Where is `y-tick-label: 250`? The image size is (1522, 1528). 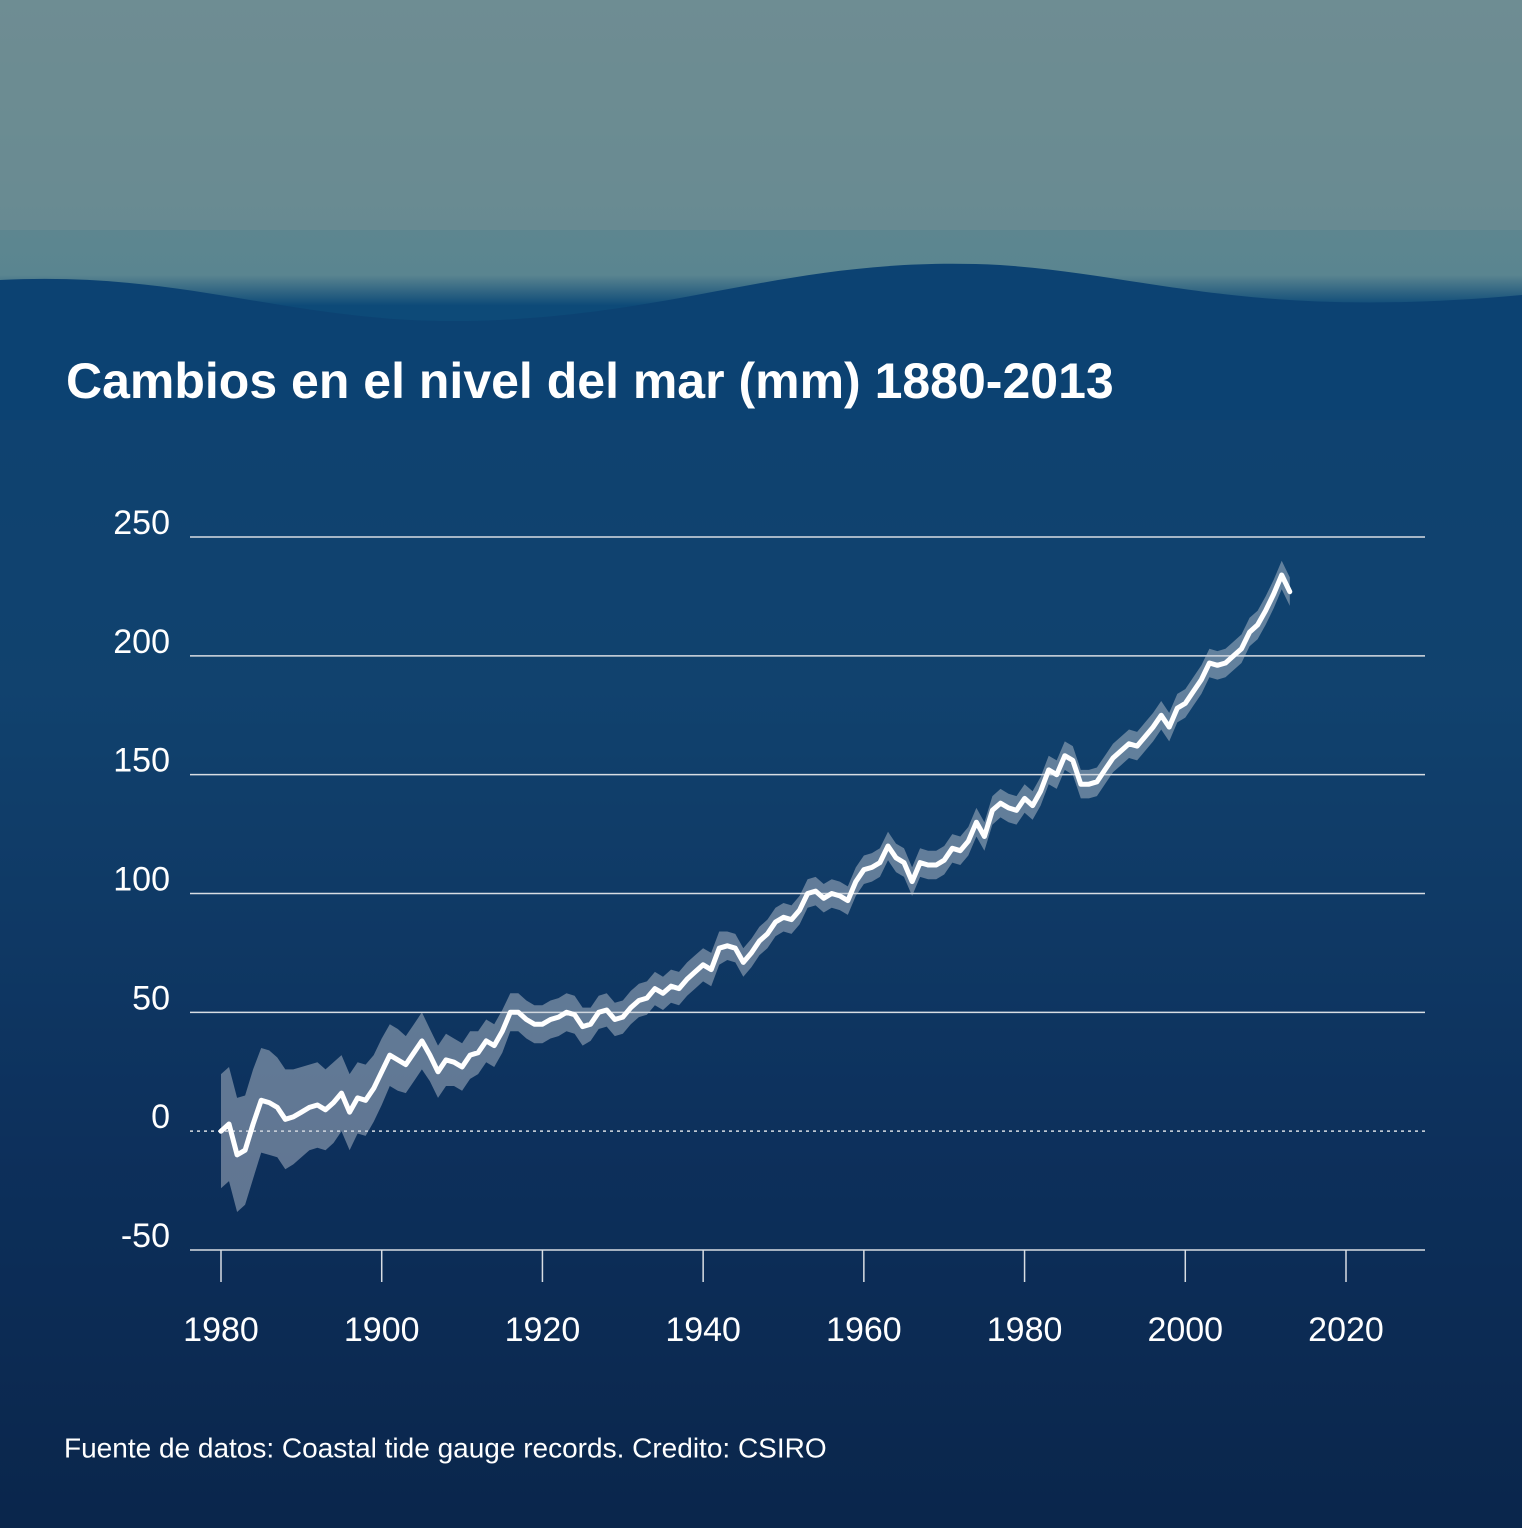
y-tick-label: 250 is located at coordinates (141, 523).